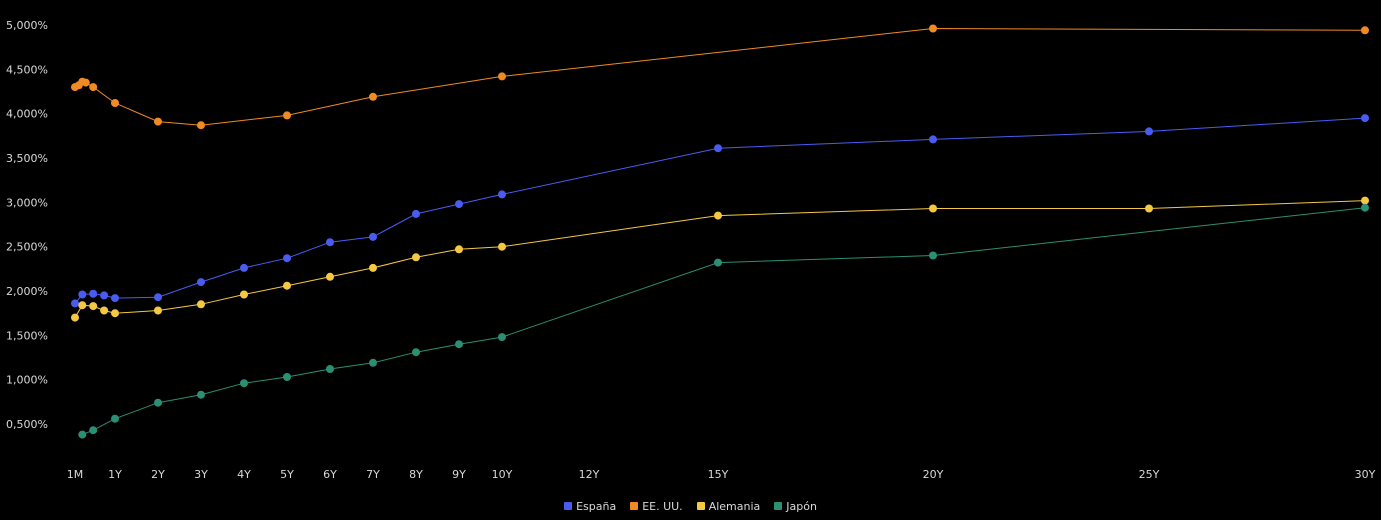 The width and height of the screenshot is (1381, 520). What do you see at coordinates (27, 335) in the screenshot?
I see `y-tick-label: 1,500%` at bounding box center [27, 335].